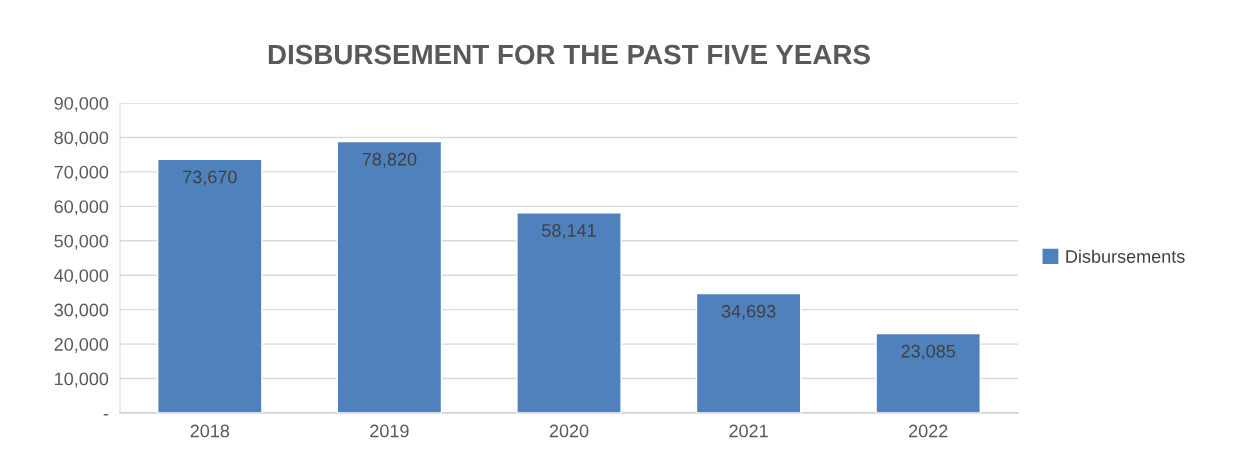 The height and width of the screenshot is (474, 1251). What do you see at coordinates (81, 104) in the screenshot?
I see `y-tick-label: 90,000` at bounding box center [81, 104].